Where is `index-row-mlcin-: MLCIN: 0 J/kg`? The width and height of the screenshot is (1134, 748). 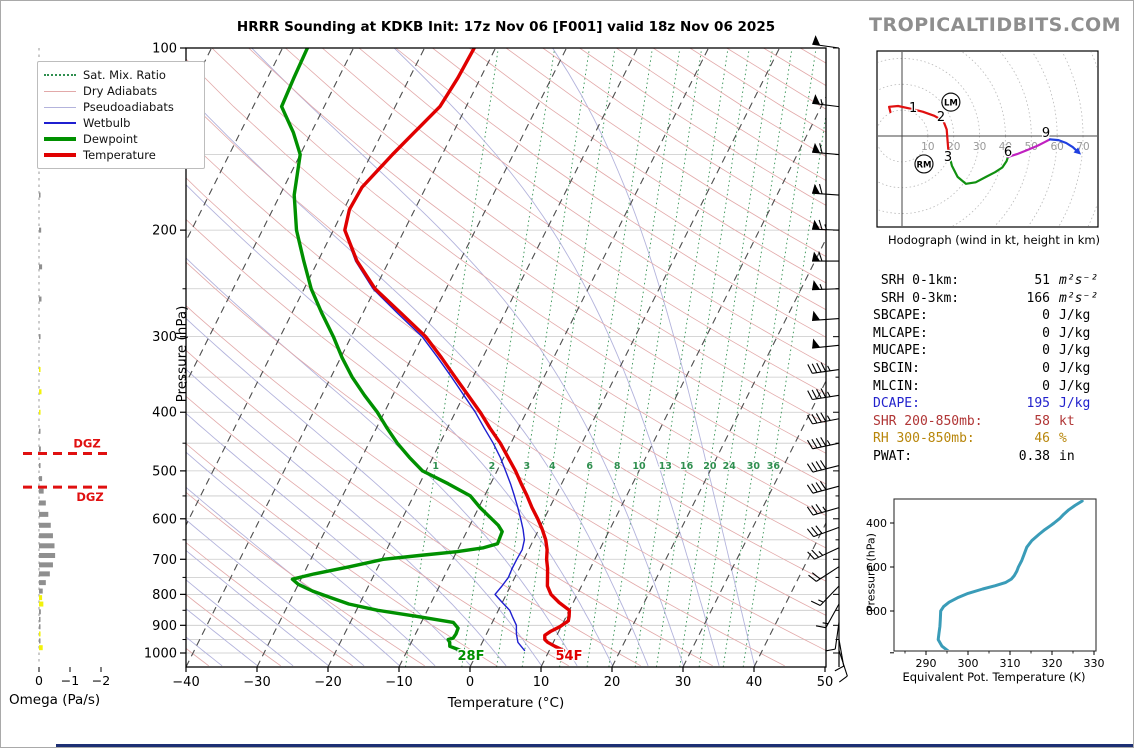
index-row-mlcin-: MLCIN: 0 J/kg is located at coordinates (999, 387).